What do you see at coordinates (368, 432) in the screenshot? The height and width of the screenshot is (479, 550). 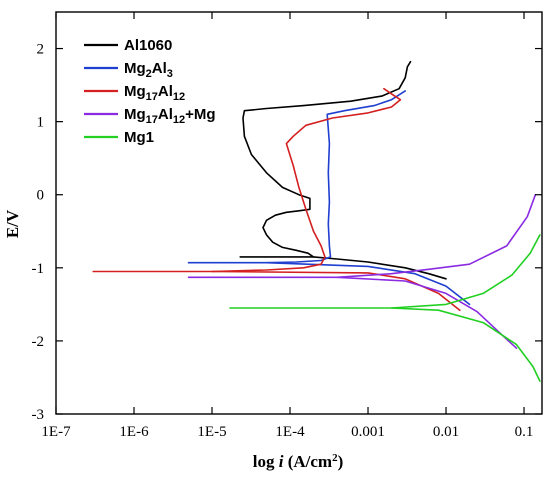 I see `x-tick-label: 0.001` at bounding box center [368, 432].